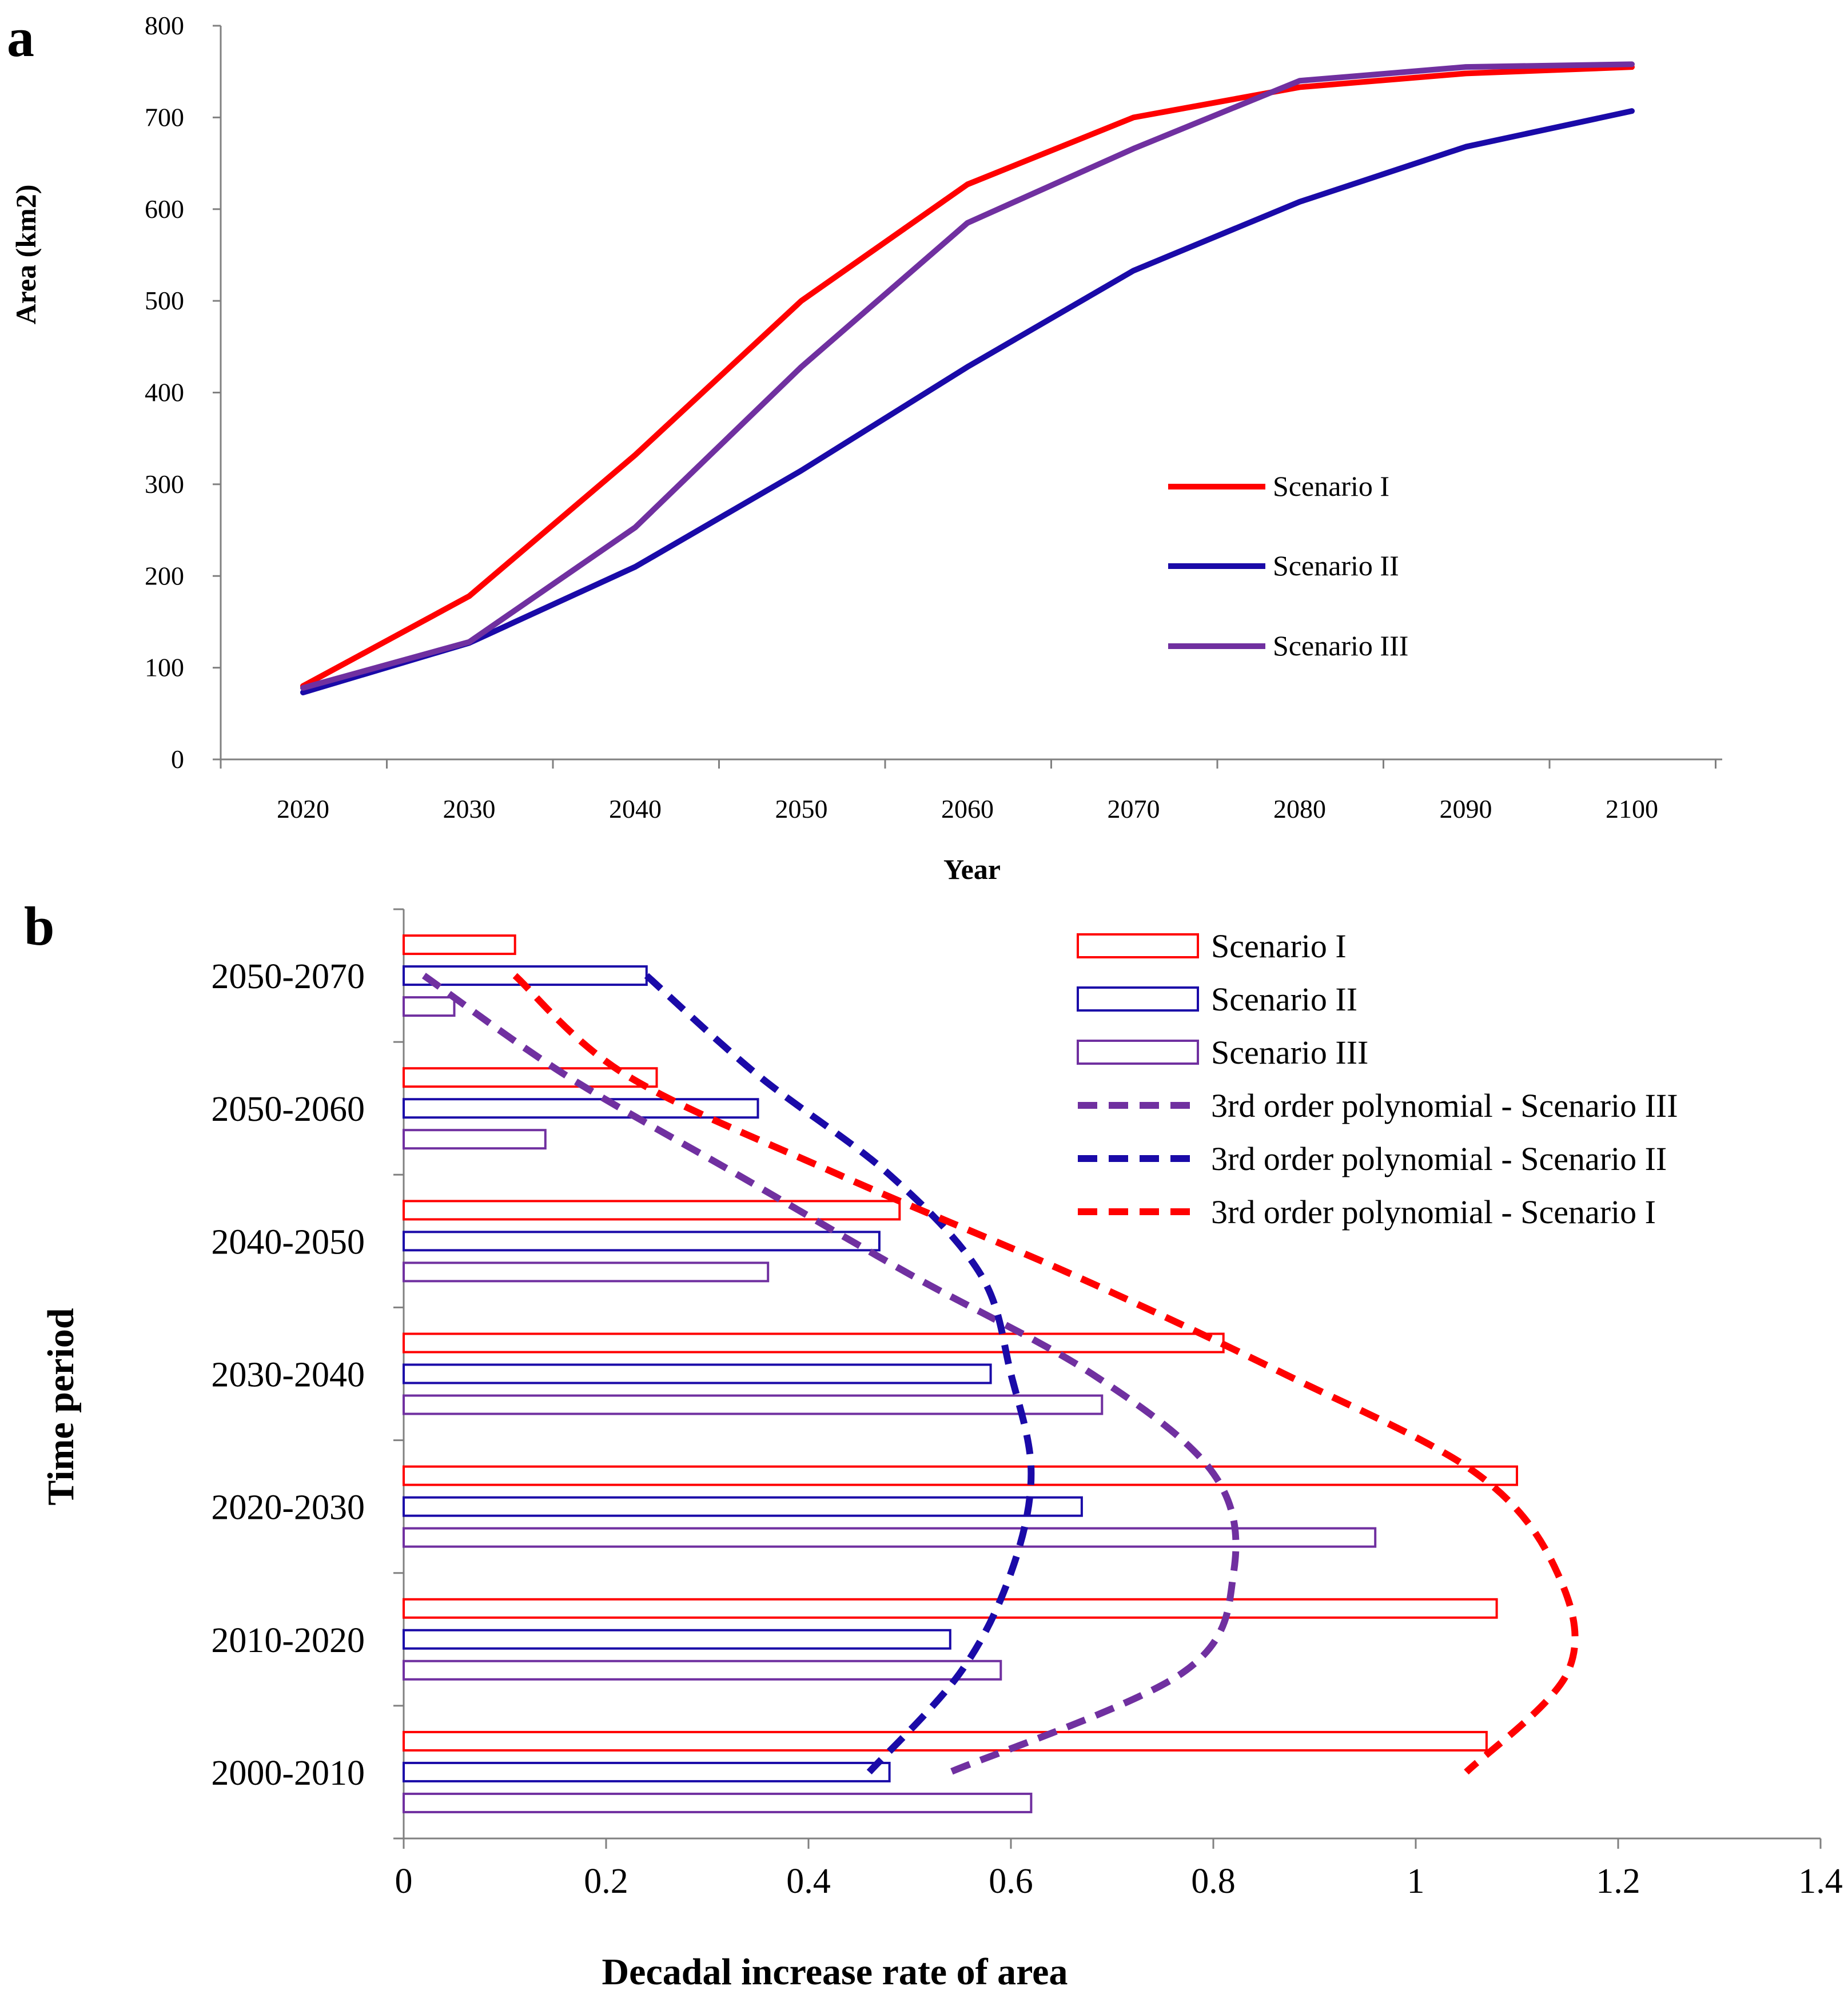  I want to click on legend-label-1: Scenario I, so click(1331, 486).